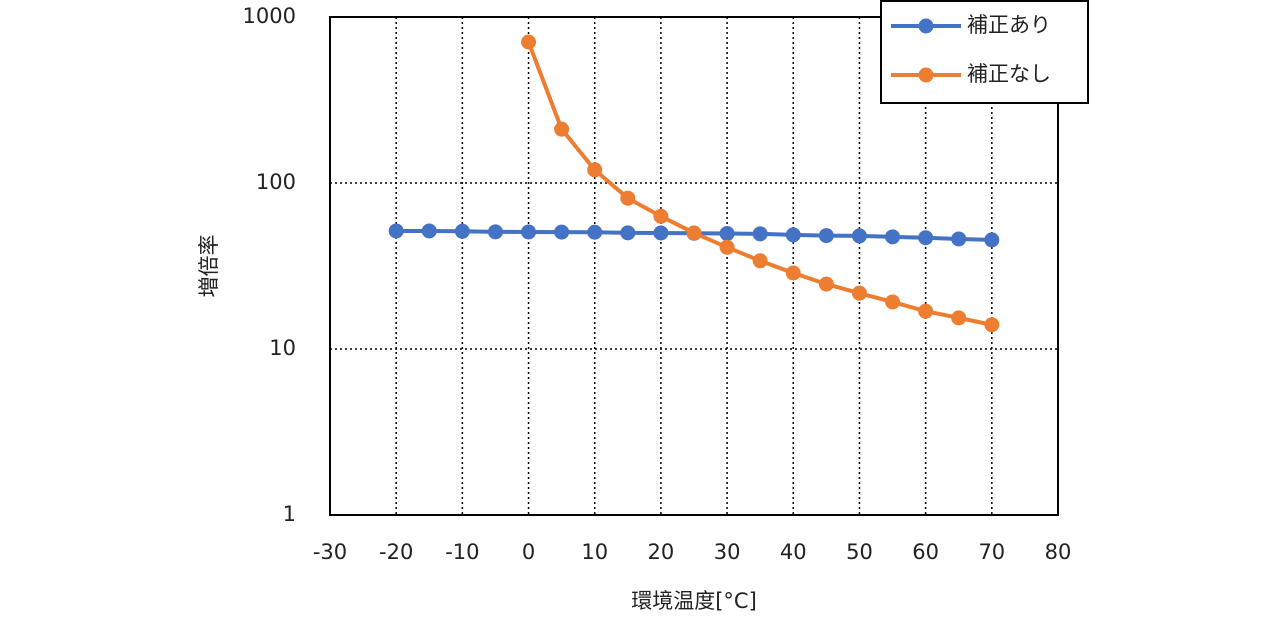 The height and width of the screenshot is (624, 1284). Describe the element at coordinates (330, 552) in the screenshot. I see `x-tick-label: -30` at that location.